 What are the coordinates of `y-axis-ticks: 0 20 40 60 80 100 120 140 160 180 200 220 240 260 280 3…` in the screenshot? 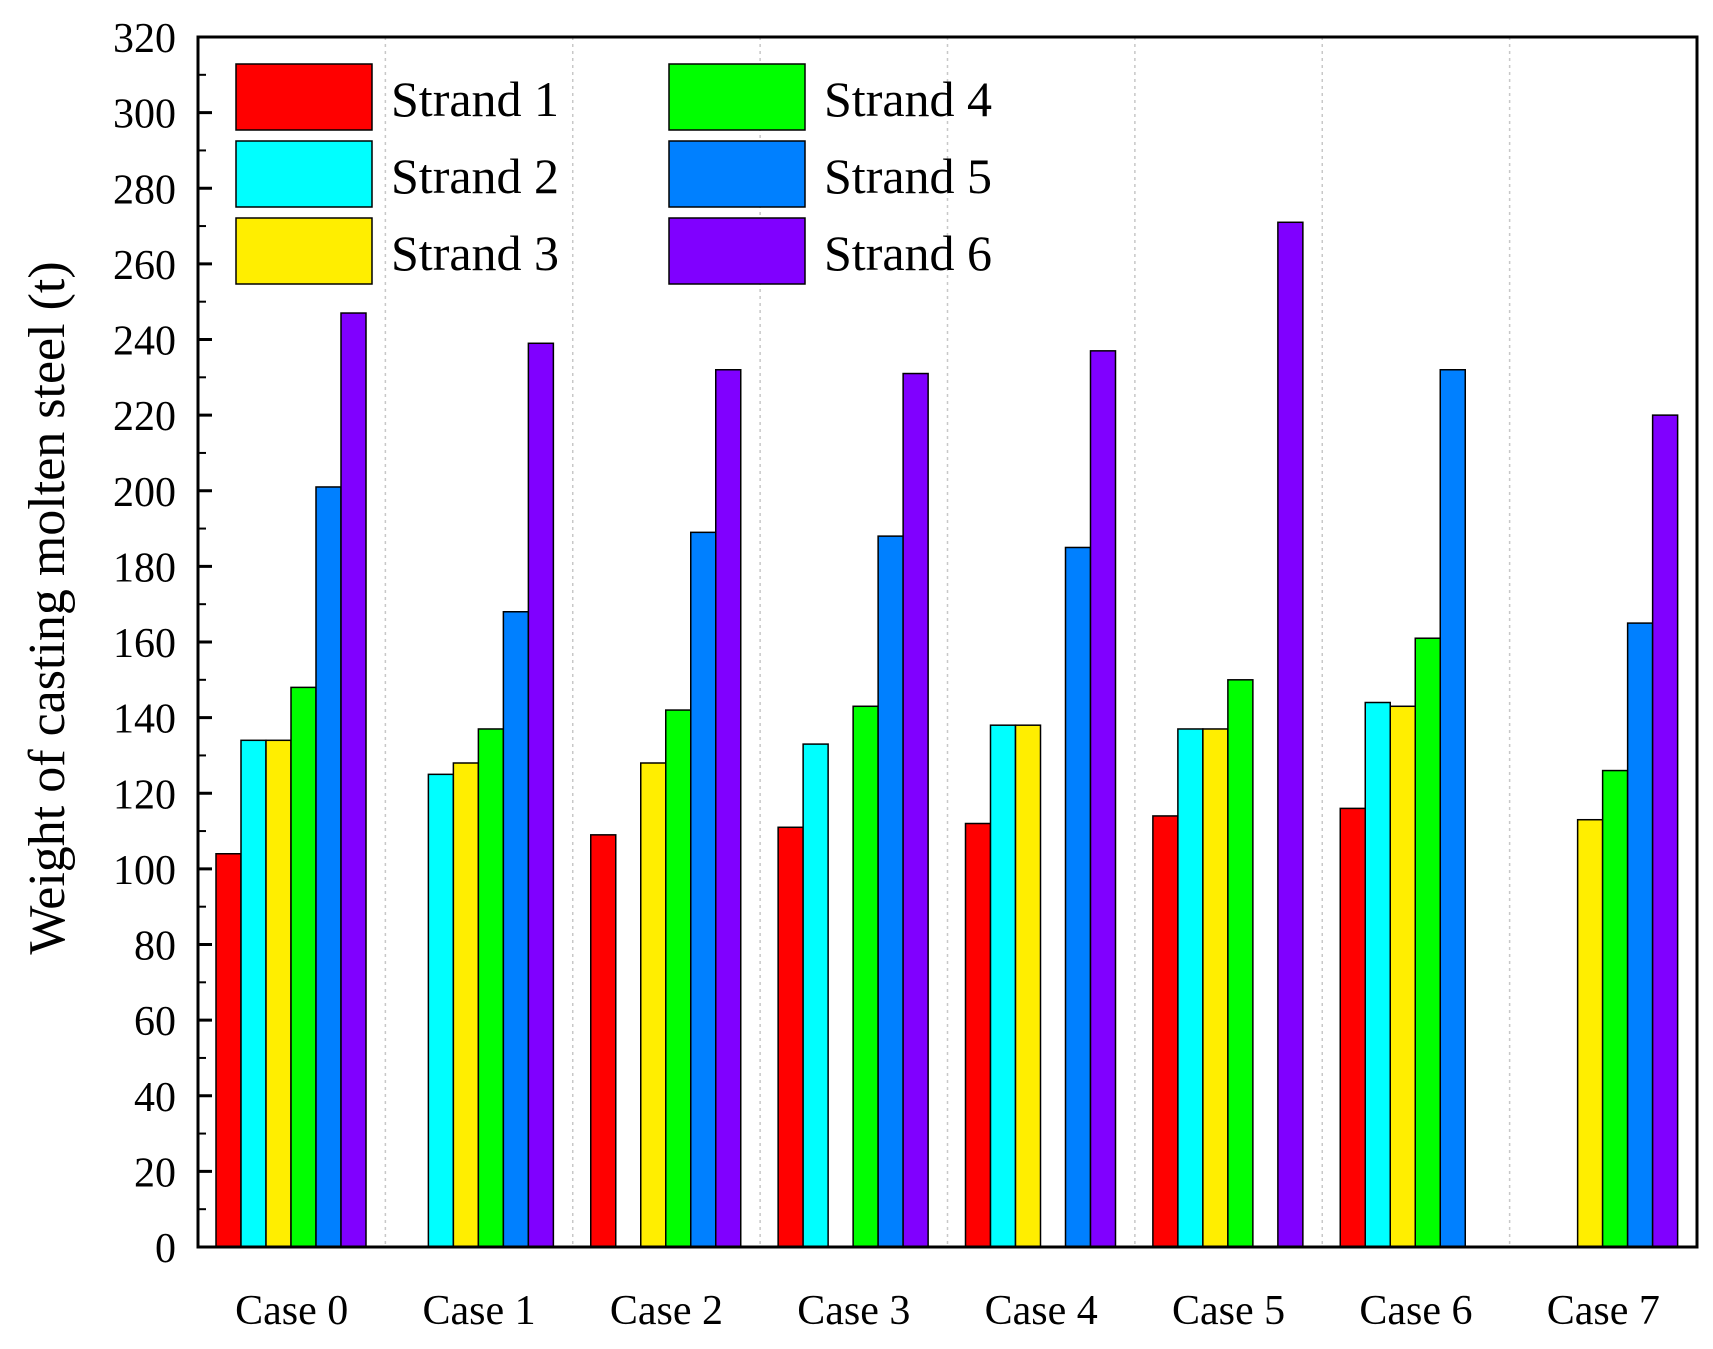 It's located at (162, 644).